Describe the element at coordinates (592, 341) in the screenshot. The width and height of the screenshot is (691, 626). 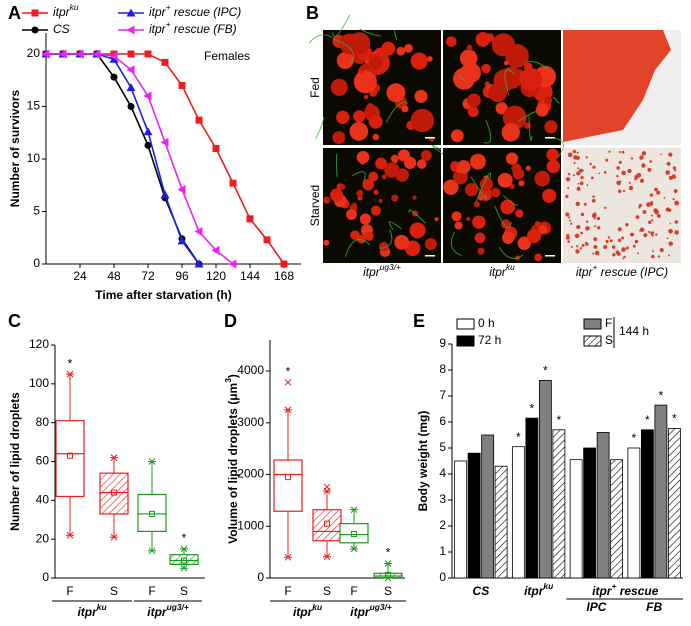
I see `legend-swatch` at that location.